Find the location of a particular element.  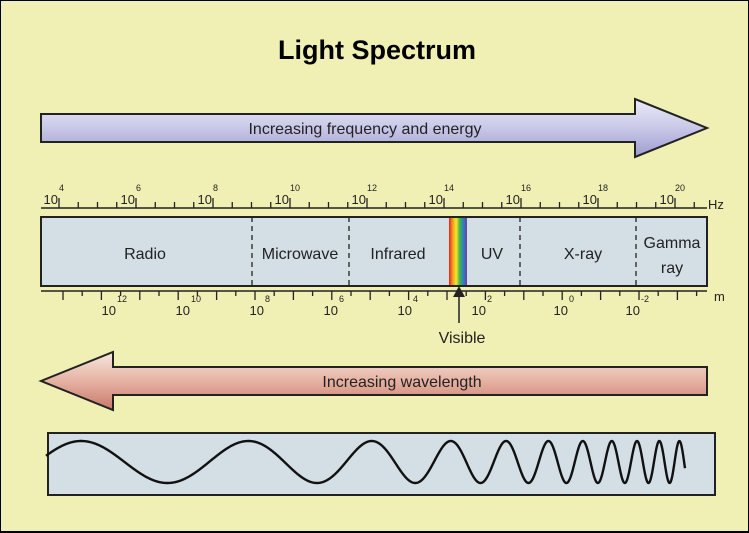

wavelength-tick-exponent: 10 is located at coordinates (196, 299).